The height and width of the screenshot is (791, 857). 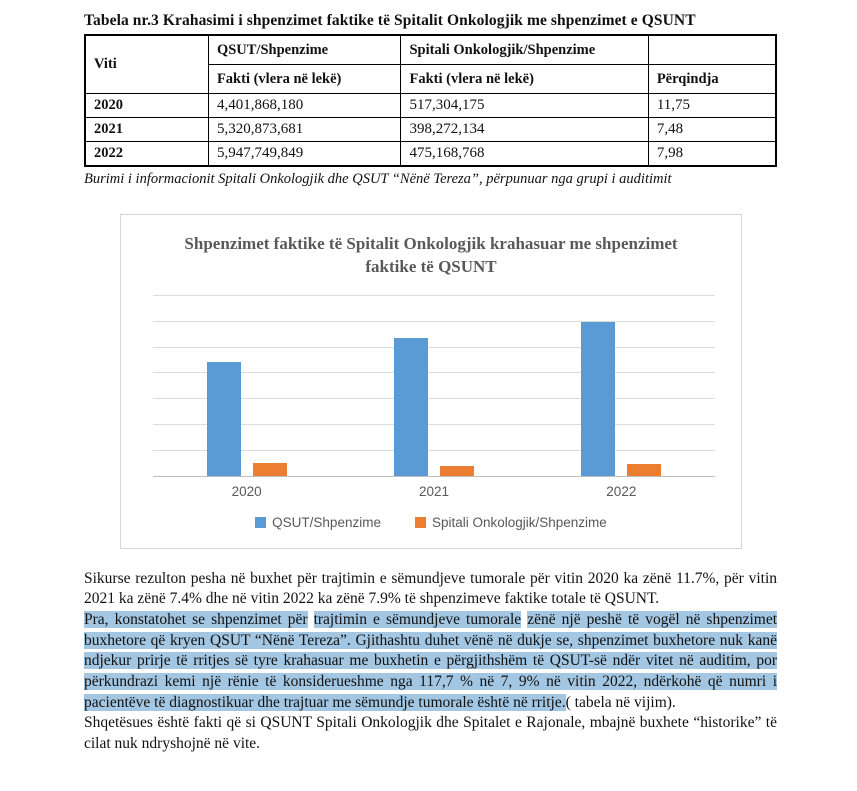 I want to click on header-cell-qsut-group: QSUT/Shpenzime, so click(x=304, y=49).